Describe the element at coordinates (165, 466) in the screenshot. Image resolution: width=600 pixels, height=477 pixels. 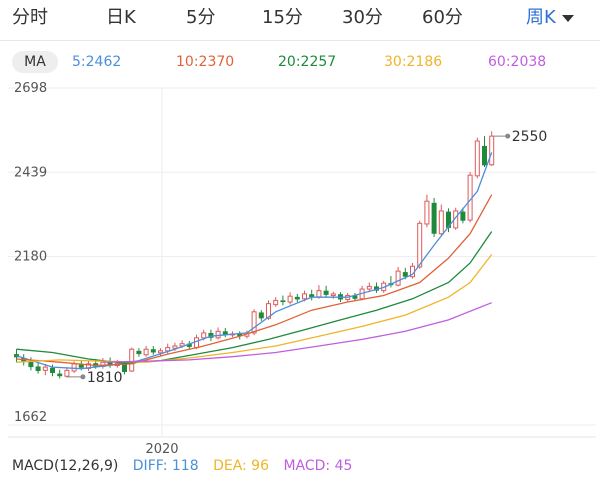
I see `macd-diff: DIFF: 118` at that location.